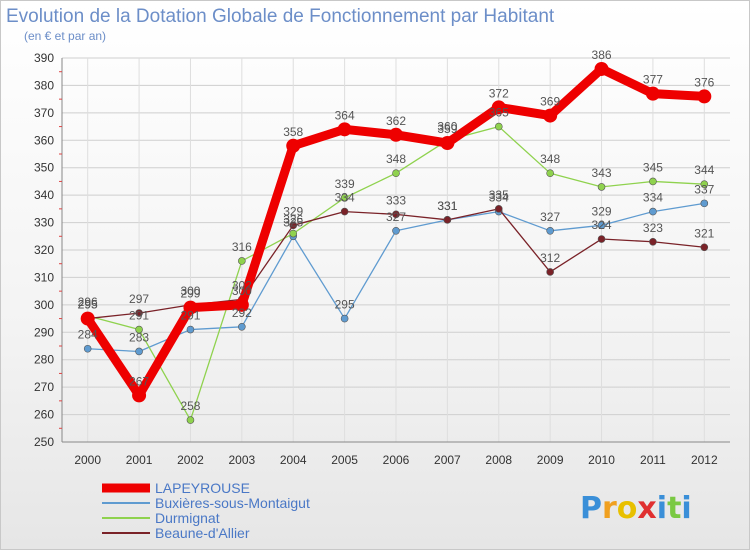 This screenshot has width=750, height=550. I want to click on data-label: 333, so click(396, 200).